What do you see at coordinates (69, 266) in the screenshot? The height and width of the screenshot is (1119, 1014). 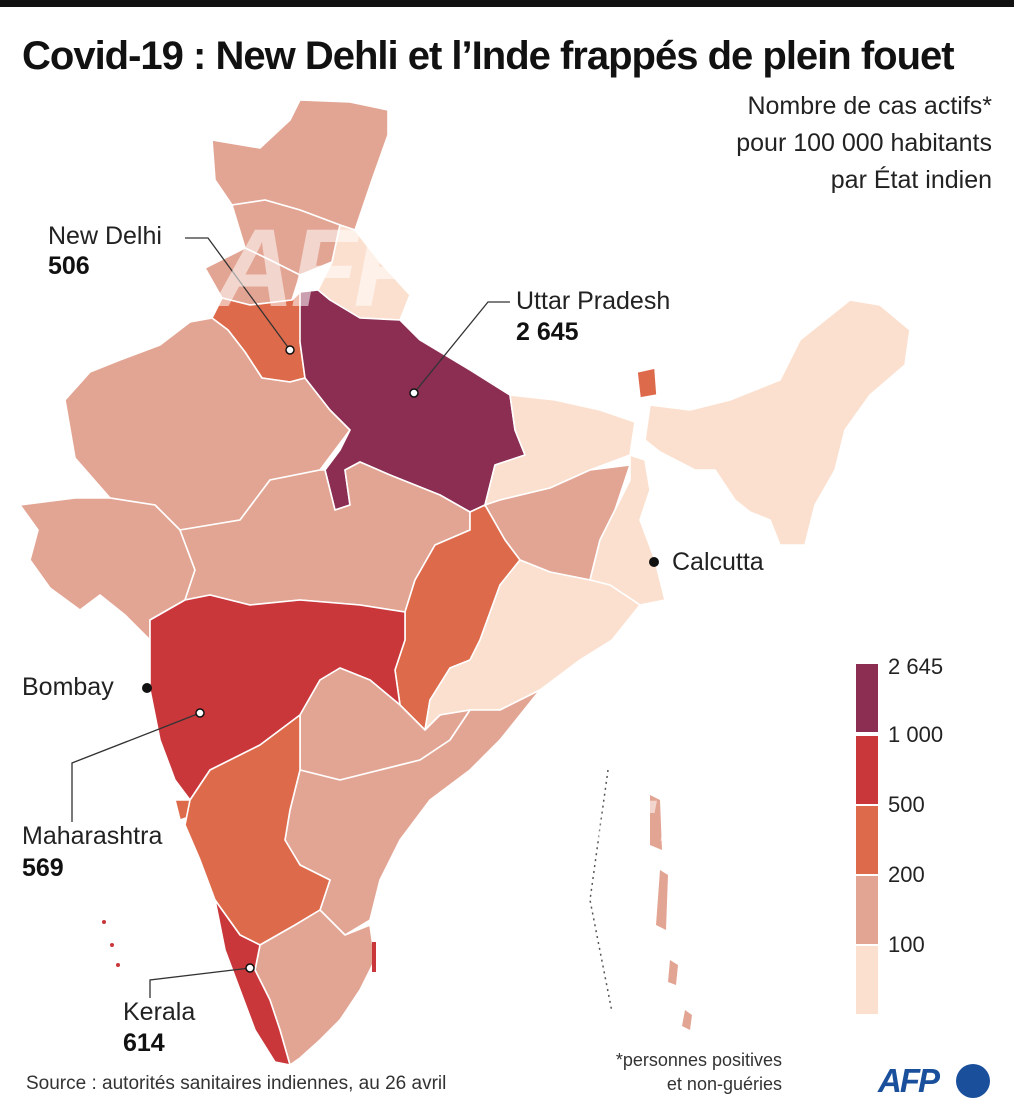 I see `value-new-delhi: 506` at bounding box center [69, 266].